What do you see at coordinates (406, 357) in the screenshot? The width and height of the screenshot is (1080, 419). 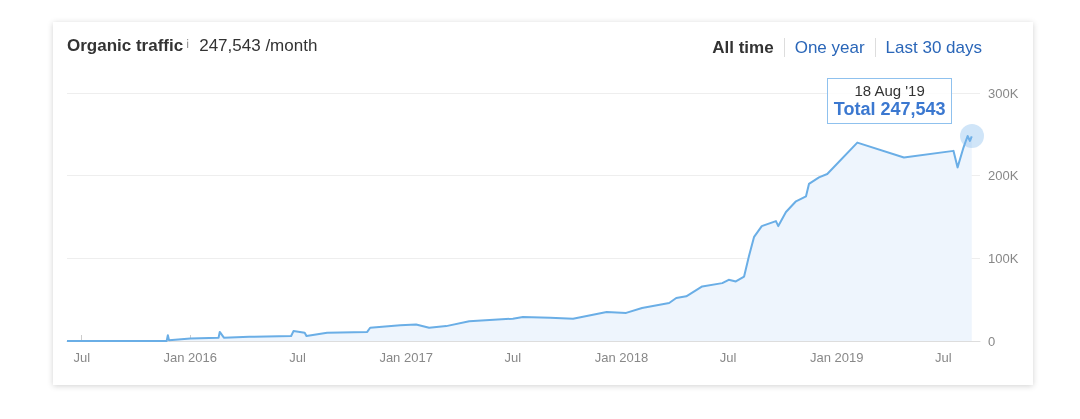 I see `x-tick-label: Jan 2017` at bounding box center [406, 357].